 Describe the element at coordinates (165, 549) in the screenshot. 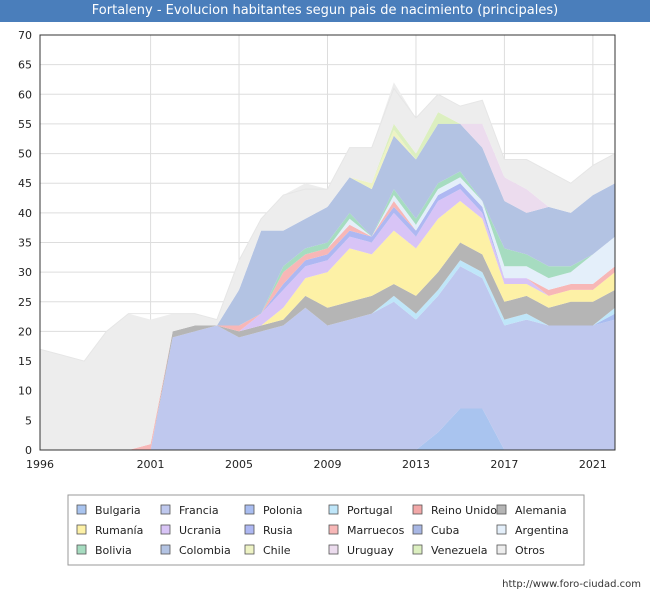

I see `legend-swatch-colombia` at that location.